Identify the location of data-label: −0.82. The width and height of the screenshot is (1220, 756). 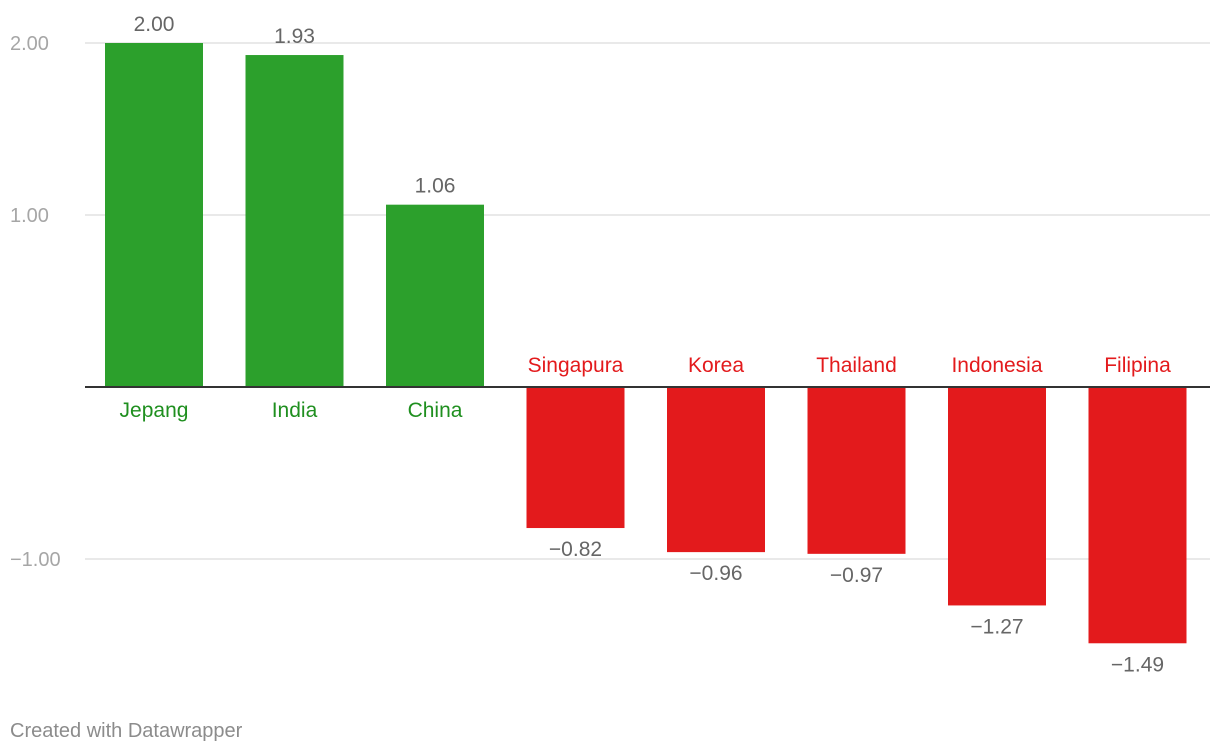
(575, 549).